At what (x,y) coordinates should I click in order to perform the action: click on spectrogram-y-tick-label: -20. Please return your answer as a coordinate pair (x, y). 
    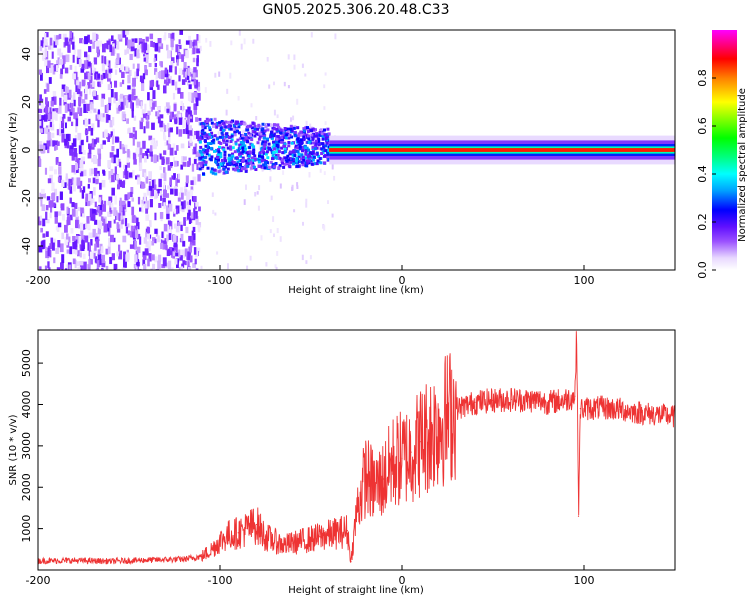
    Looking at the image, I should click on (26, 198).